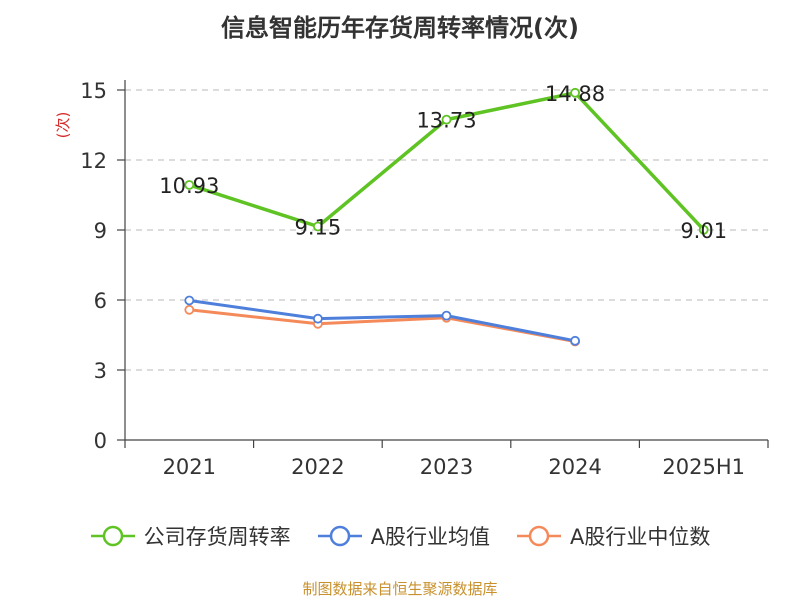 The image size is (800, 600). I want to click on data-label: 14.88, so click(575, 94).